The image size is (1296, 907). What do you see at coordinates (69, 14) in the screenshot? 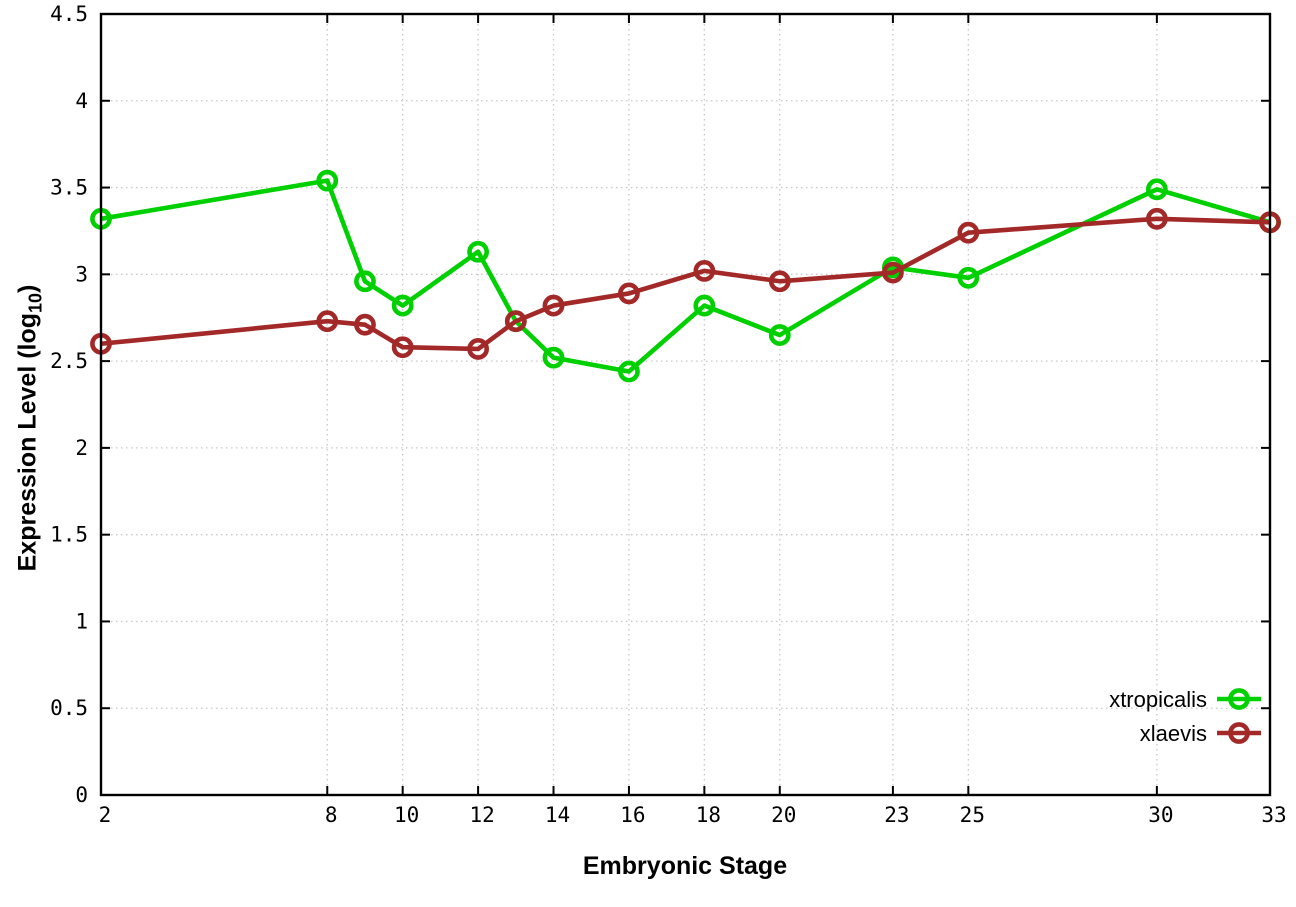
I see `y-tick-label: 4.5` at bounding box center [69, 14].